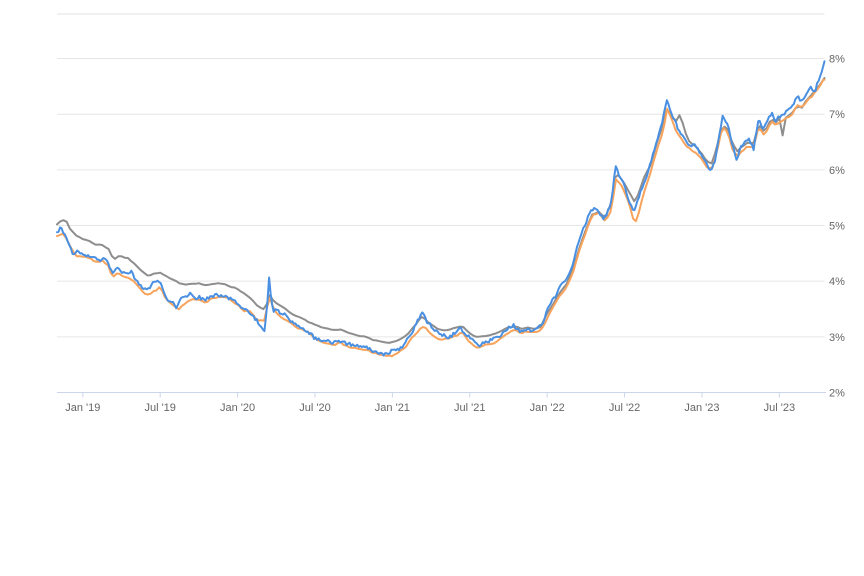  I want to click on y-axis-labels: 2% 3% 4% 5% 6% 7% 8%, so click(837, 227).